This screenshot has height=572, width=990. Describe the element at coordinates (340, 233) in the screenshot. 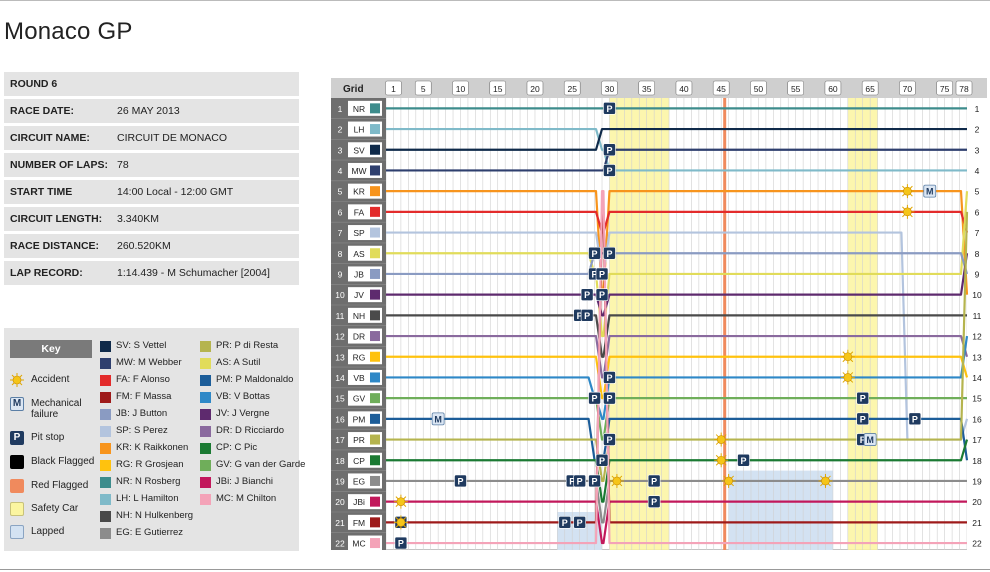

I see `grid-position-number: 7` at that location.